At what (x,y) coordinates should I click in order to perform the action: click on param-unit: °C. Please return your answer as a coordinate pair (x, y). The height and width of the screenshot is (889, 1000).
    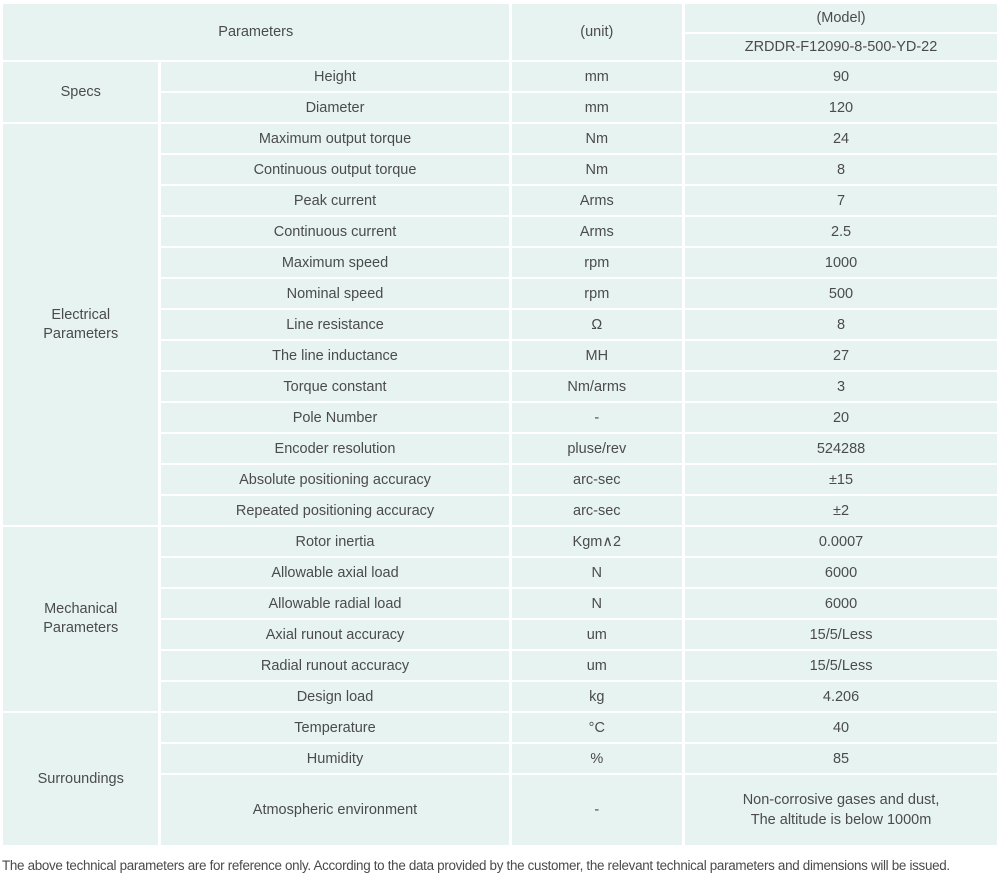
    Looking at the image, I should click on (597, 727).